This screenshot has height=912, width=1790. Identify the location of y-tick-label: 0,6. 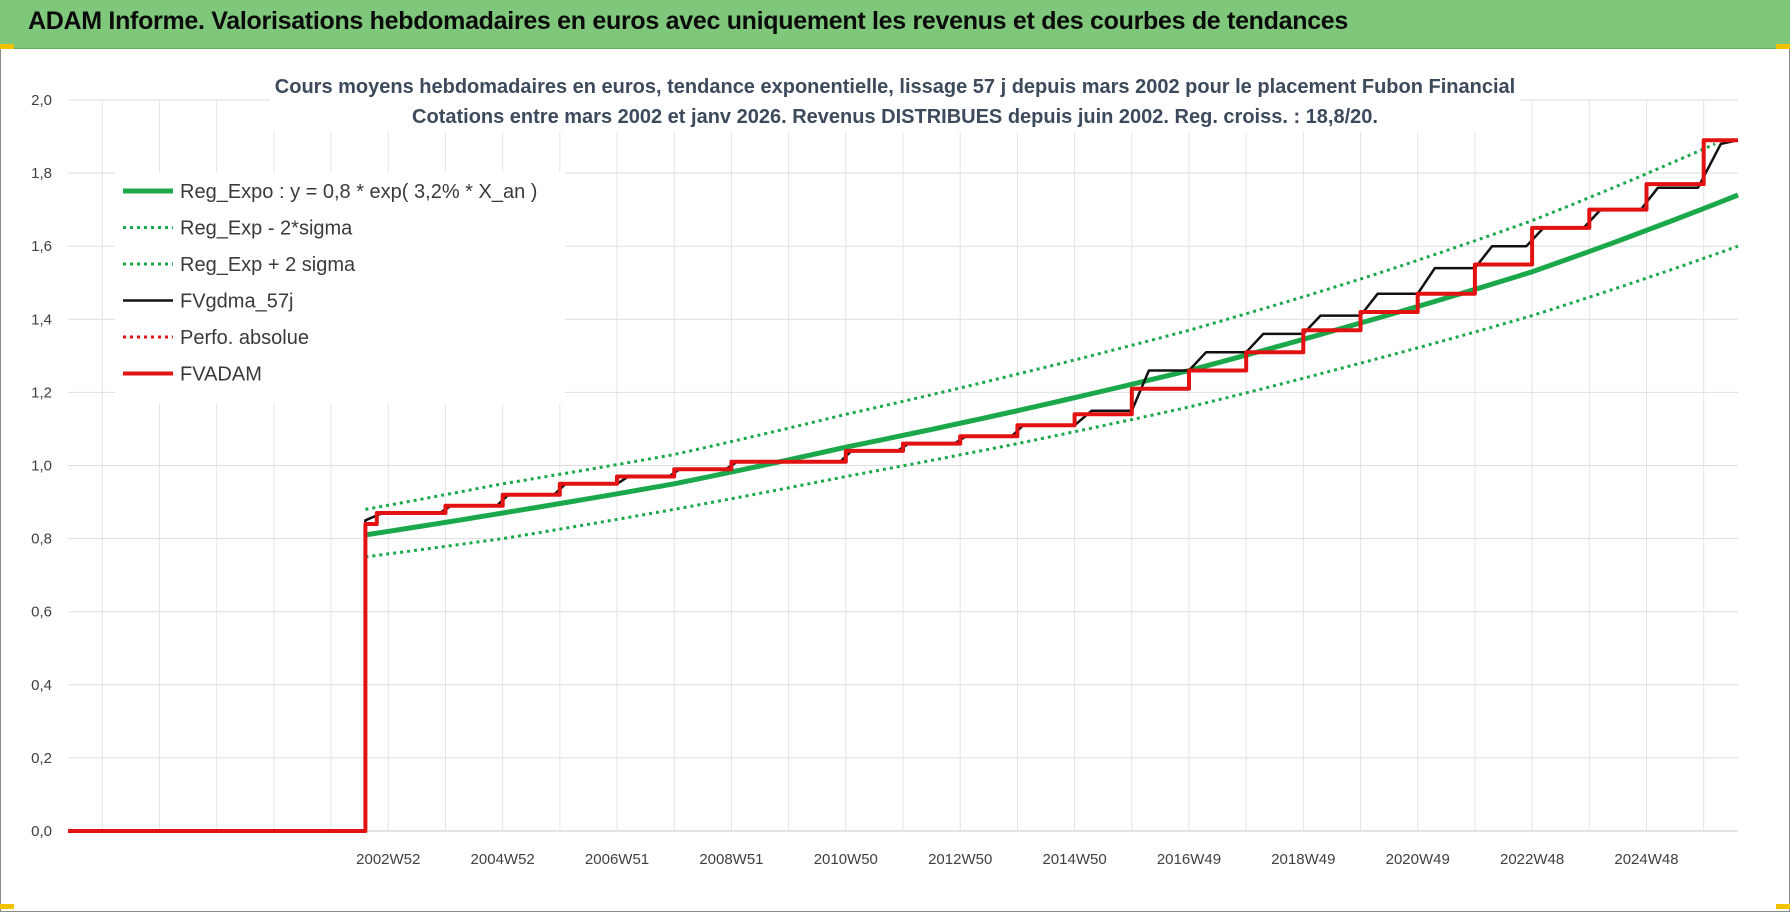
(41, 612).